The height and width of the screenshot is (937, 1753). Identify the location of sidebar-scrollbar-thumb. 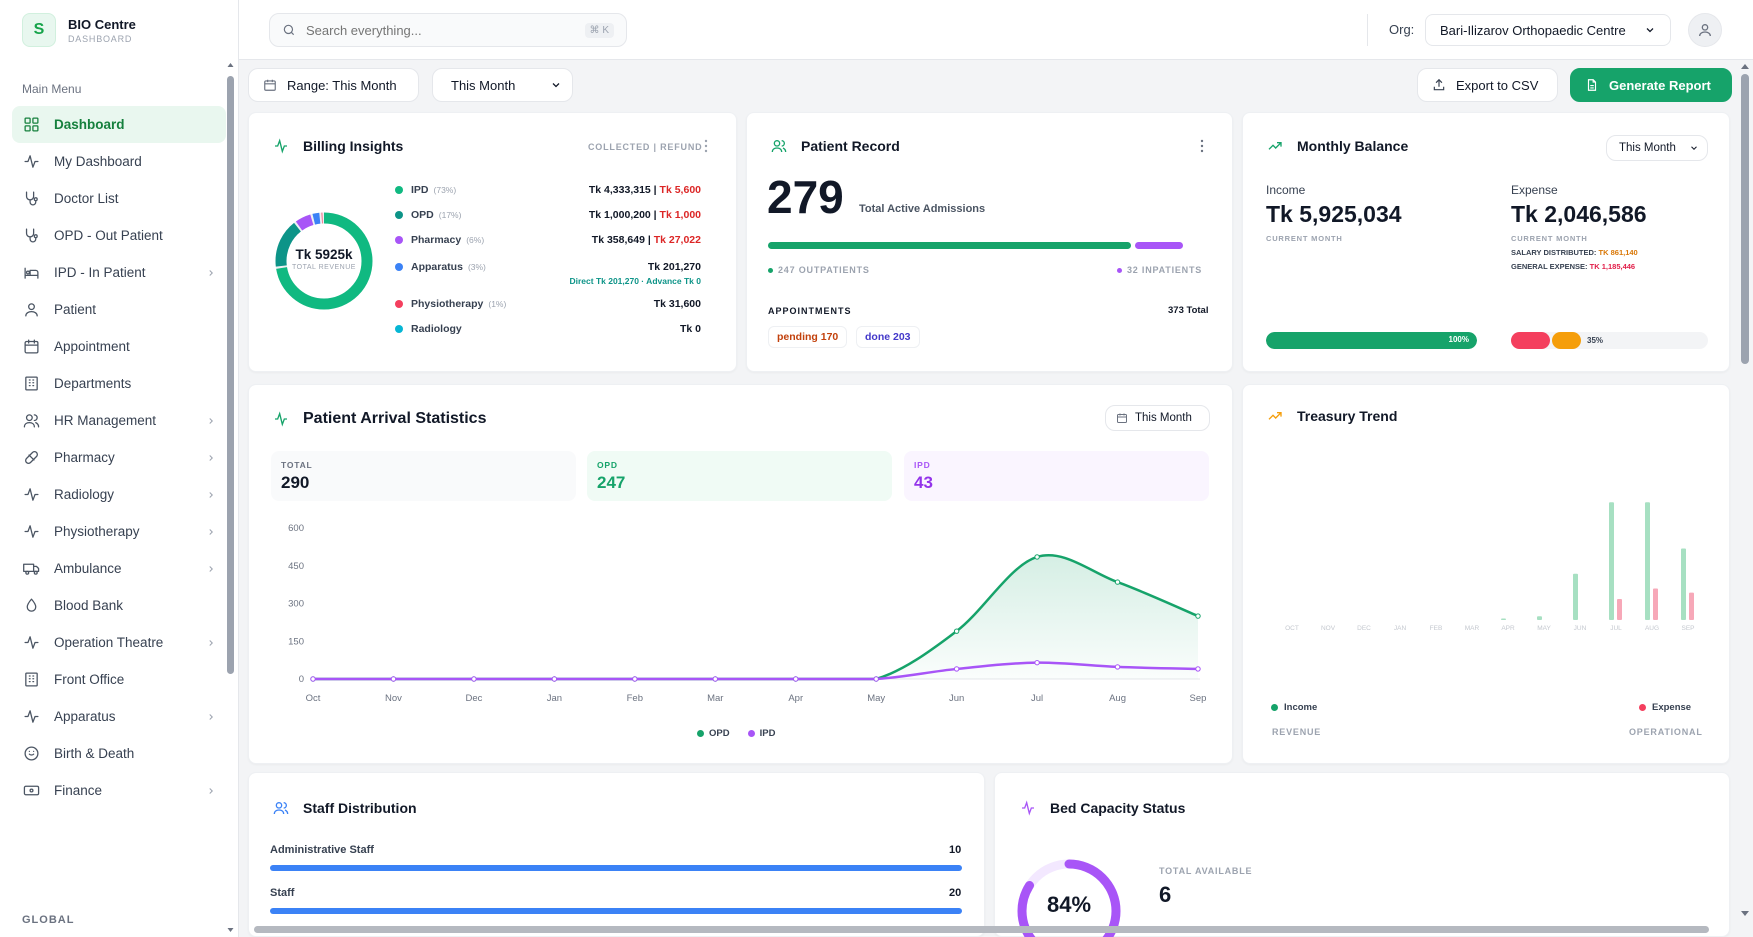
(230, 375).